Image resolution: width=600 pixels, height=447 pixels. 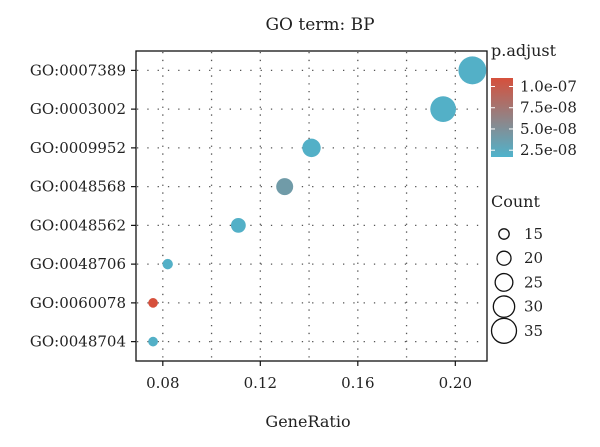 I want to click on color-legend-title: p.adjust, so click(x=524, y=50).